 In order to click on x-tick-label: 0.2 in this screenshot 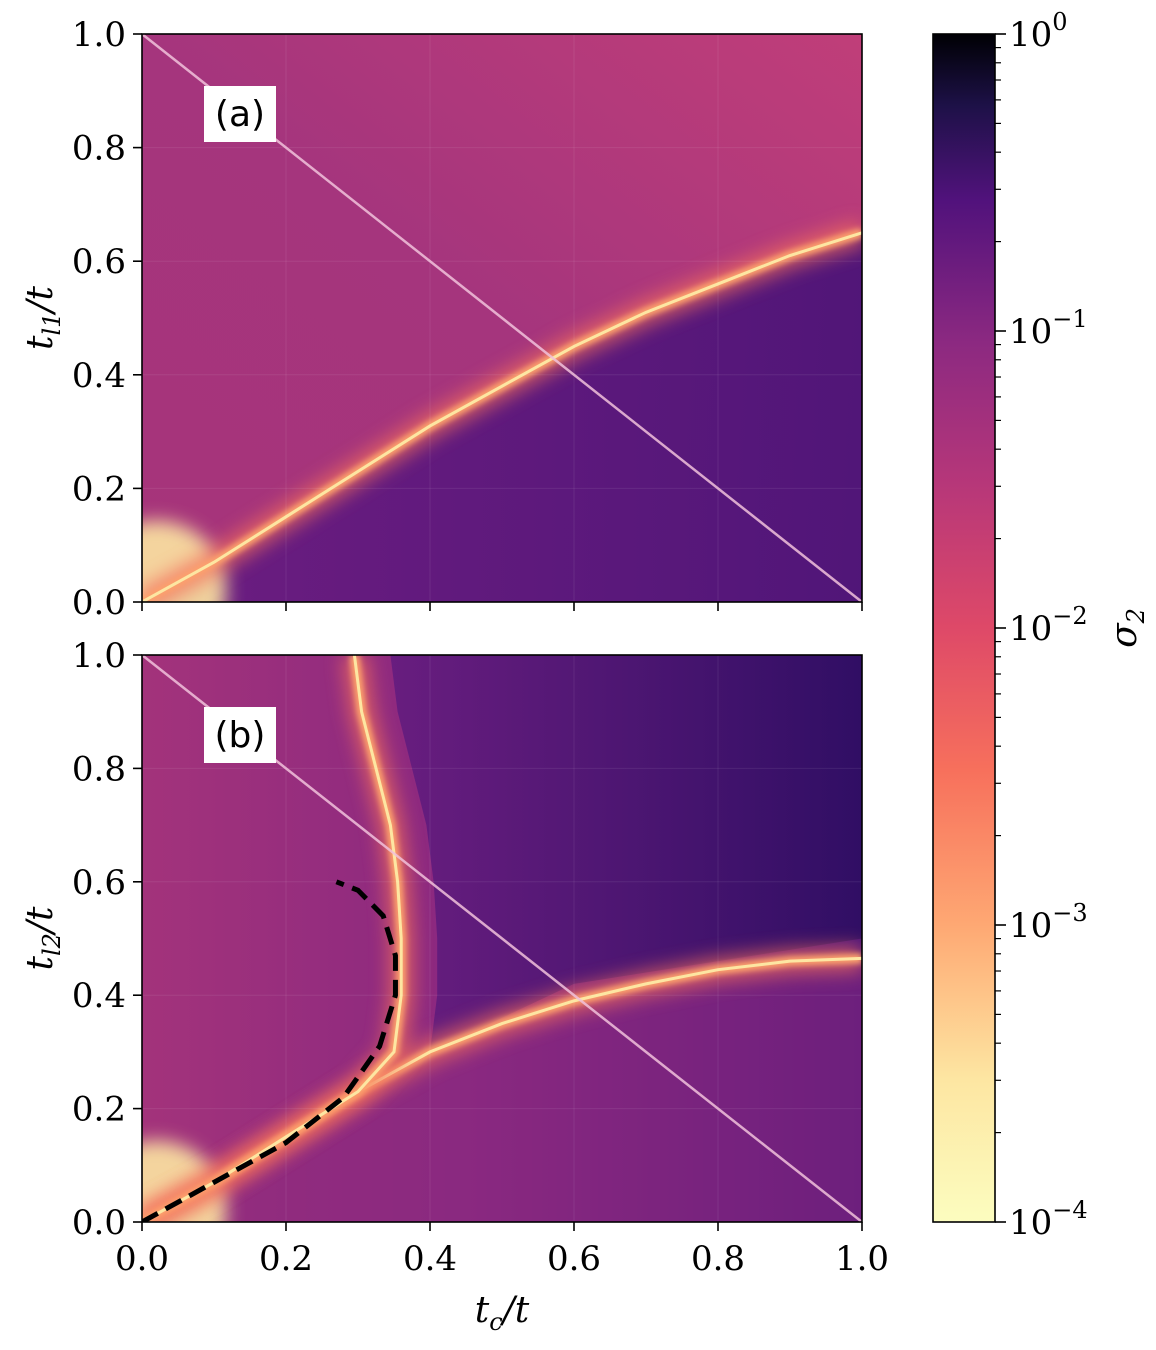, I will do `click(286, 1259)`.